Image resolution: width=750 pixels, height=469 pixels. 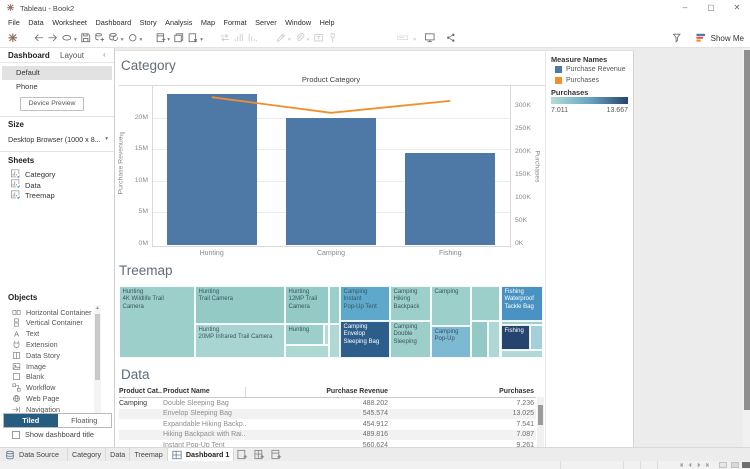 I want to click on sort-ascending-icon, so click(x=239, y=38).